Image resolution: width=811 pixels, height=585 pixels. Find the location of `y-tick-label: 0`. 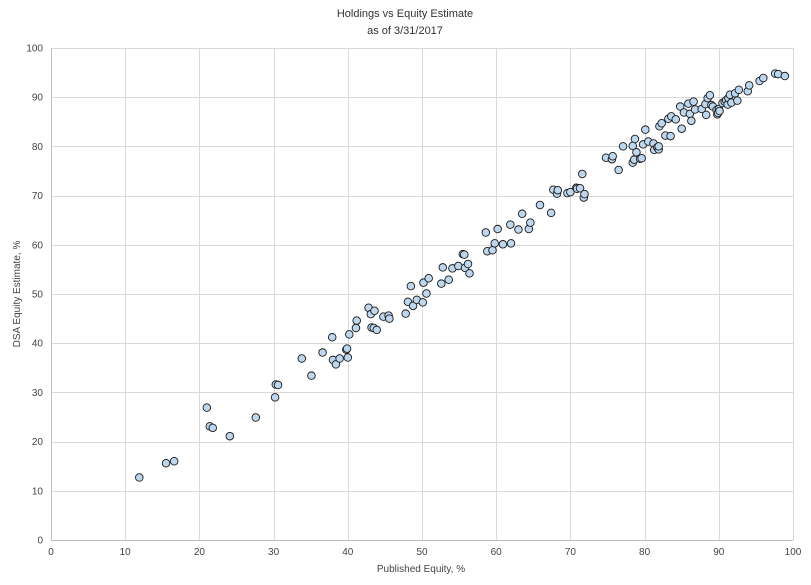

y-tick-label: 0 is located at coordinates (40, 541).